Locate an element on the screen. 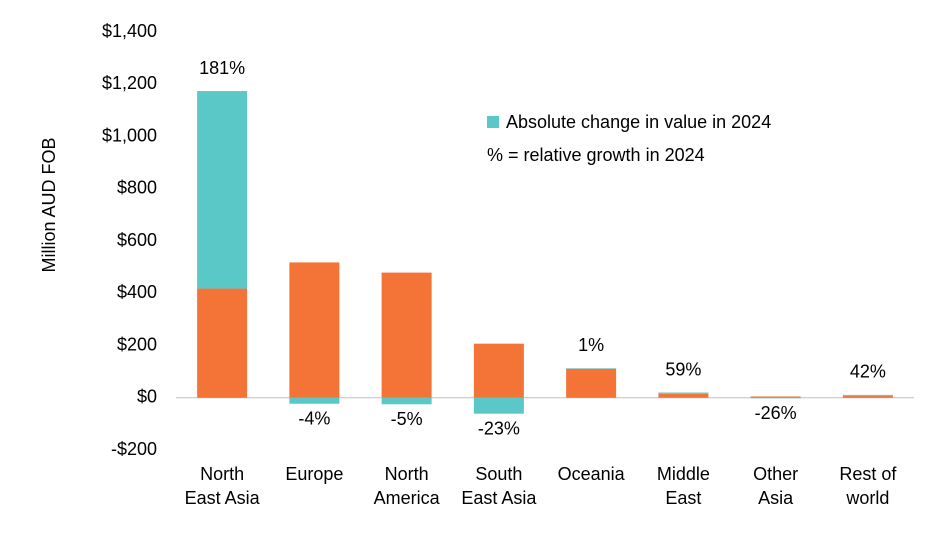  x-tick-label: North East Asia is located at coordinates (222, 486).